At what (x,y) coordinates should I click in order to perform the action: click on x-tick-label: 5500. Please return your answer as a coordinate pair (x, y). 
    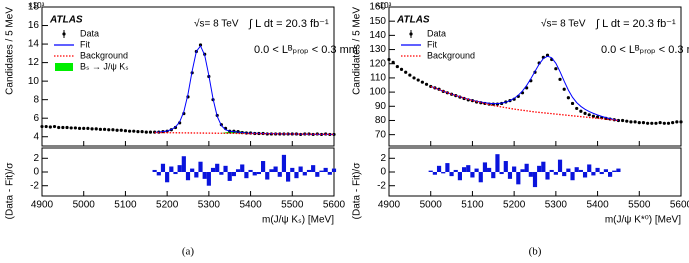
    Looking at the image, I should click on (639, 205).